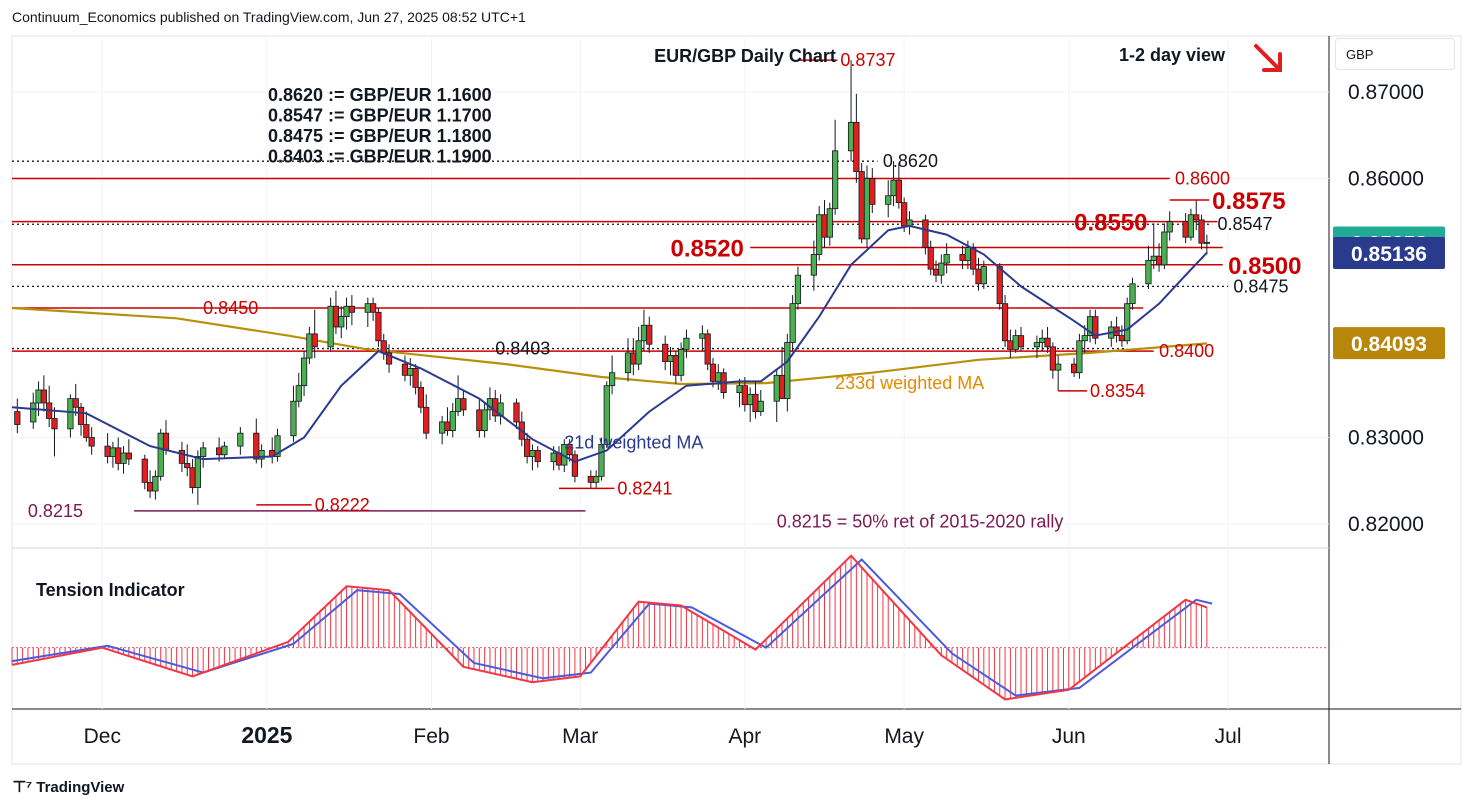  What do you see at coordinates (1186, 351) in the screenshot?
I see `level-label: 0.8400` at bounding box center [1186, 351].